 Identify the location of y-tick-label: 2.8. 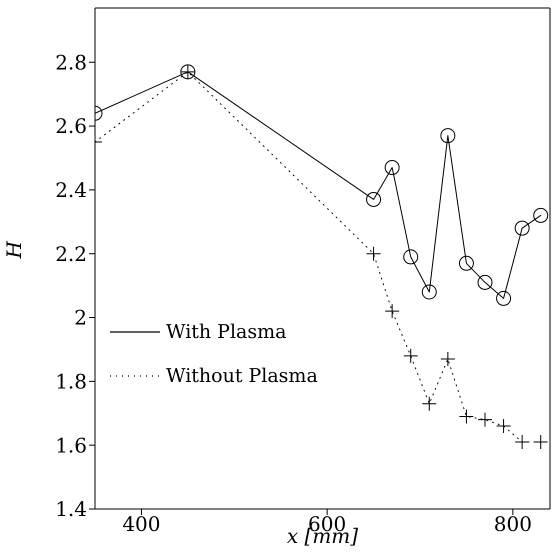
(71, 62).